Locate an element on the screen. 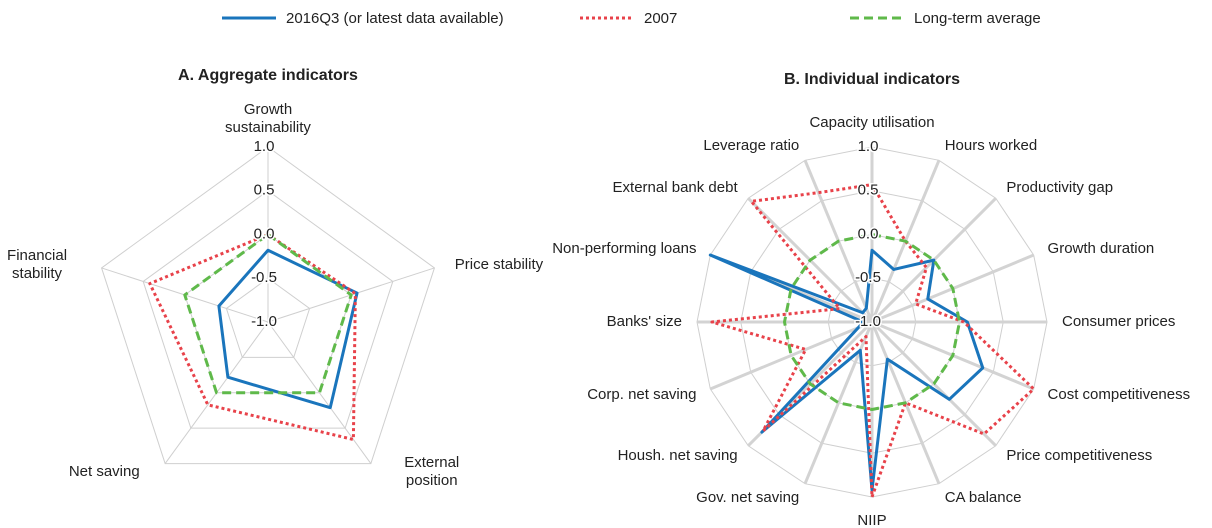 This screenshot has width=1212, height=528. legend-label: Long-term average is located at coordinates (977, 18).